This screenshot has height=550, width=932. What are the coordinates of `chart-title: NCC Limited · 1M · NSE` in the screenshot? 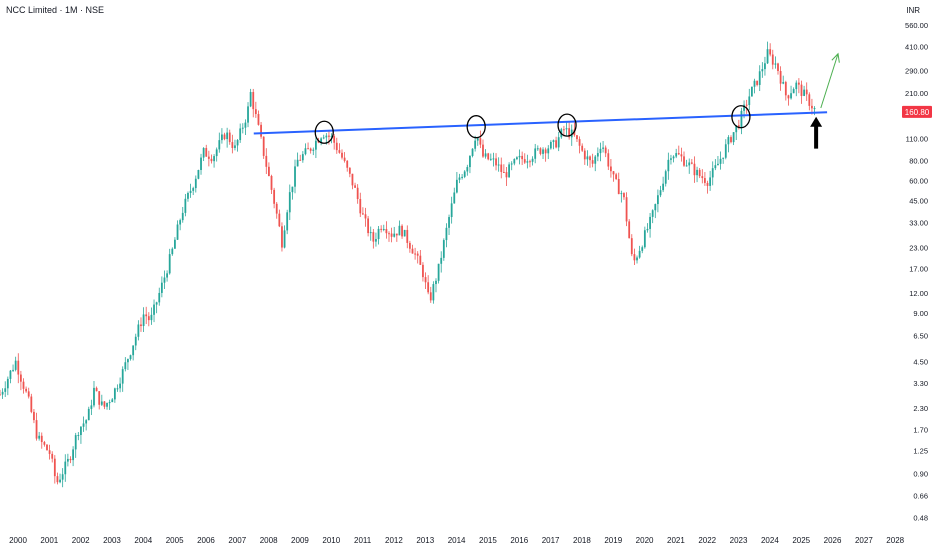 It's located at (55, 10).